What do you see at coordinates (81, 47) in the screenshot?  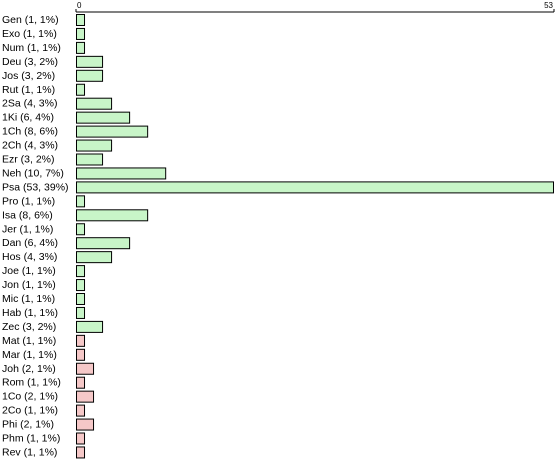 I see `bar-num` at bounding box center [81, 47].